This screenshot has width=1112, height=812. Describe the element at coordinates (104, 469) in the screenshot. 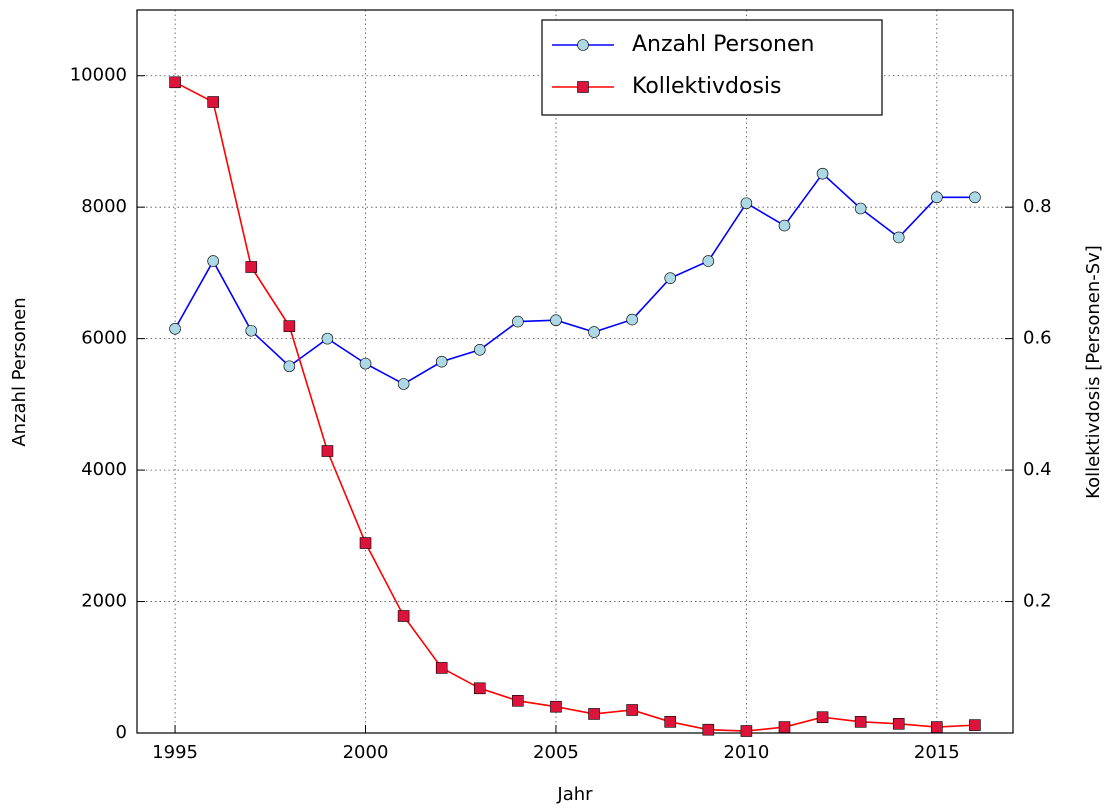

I see `y-tick-label: 4000` at that location.